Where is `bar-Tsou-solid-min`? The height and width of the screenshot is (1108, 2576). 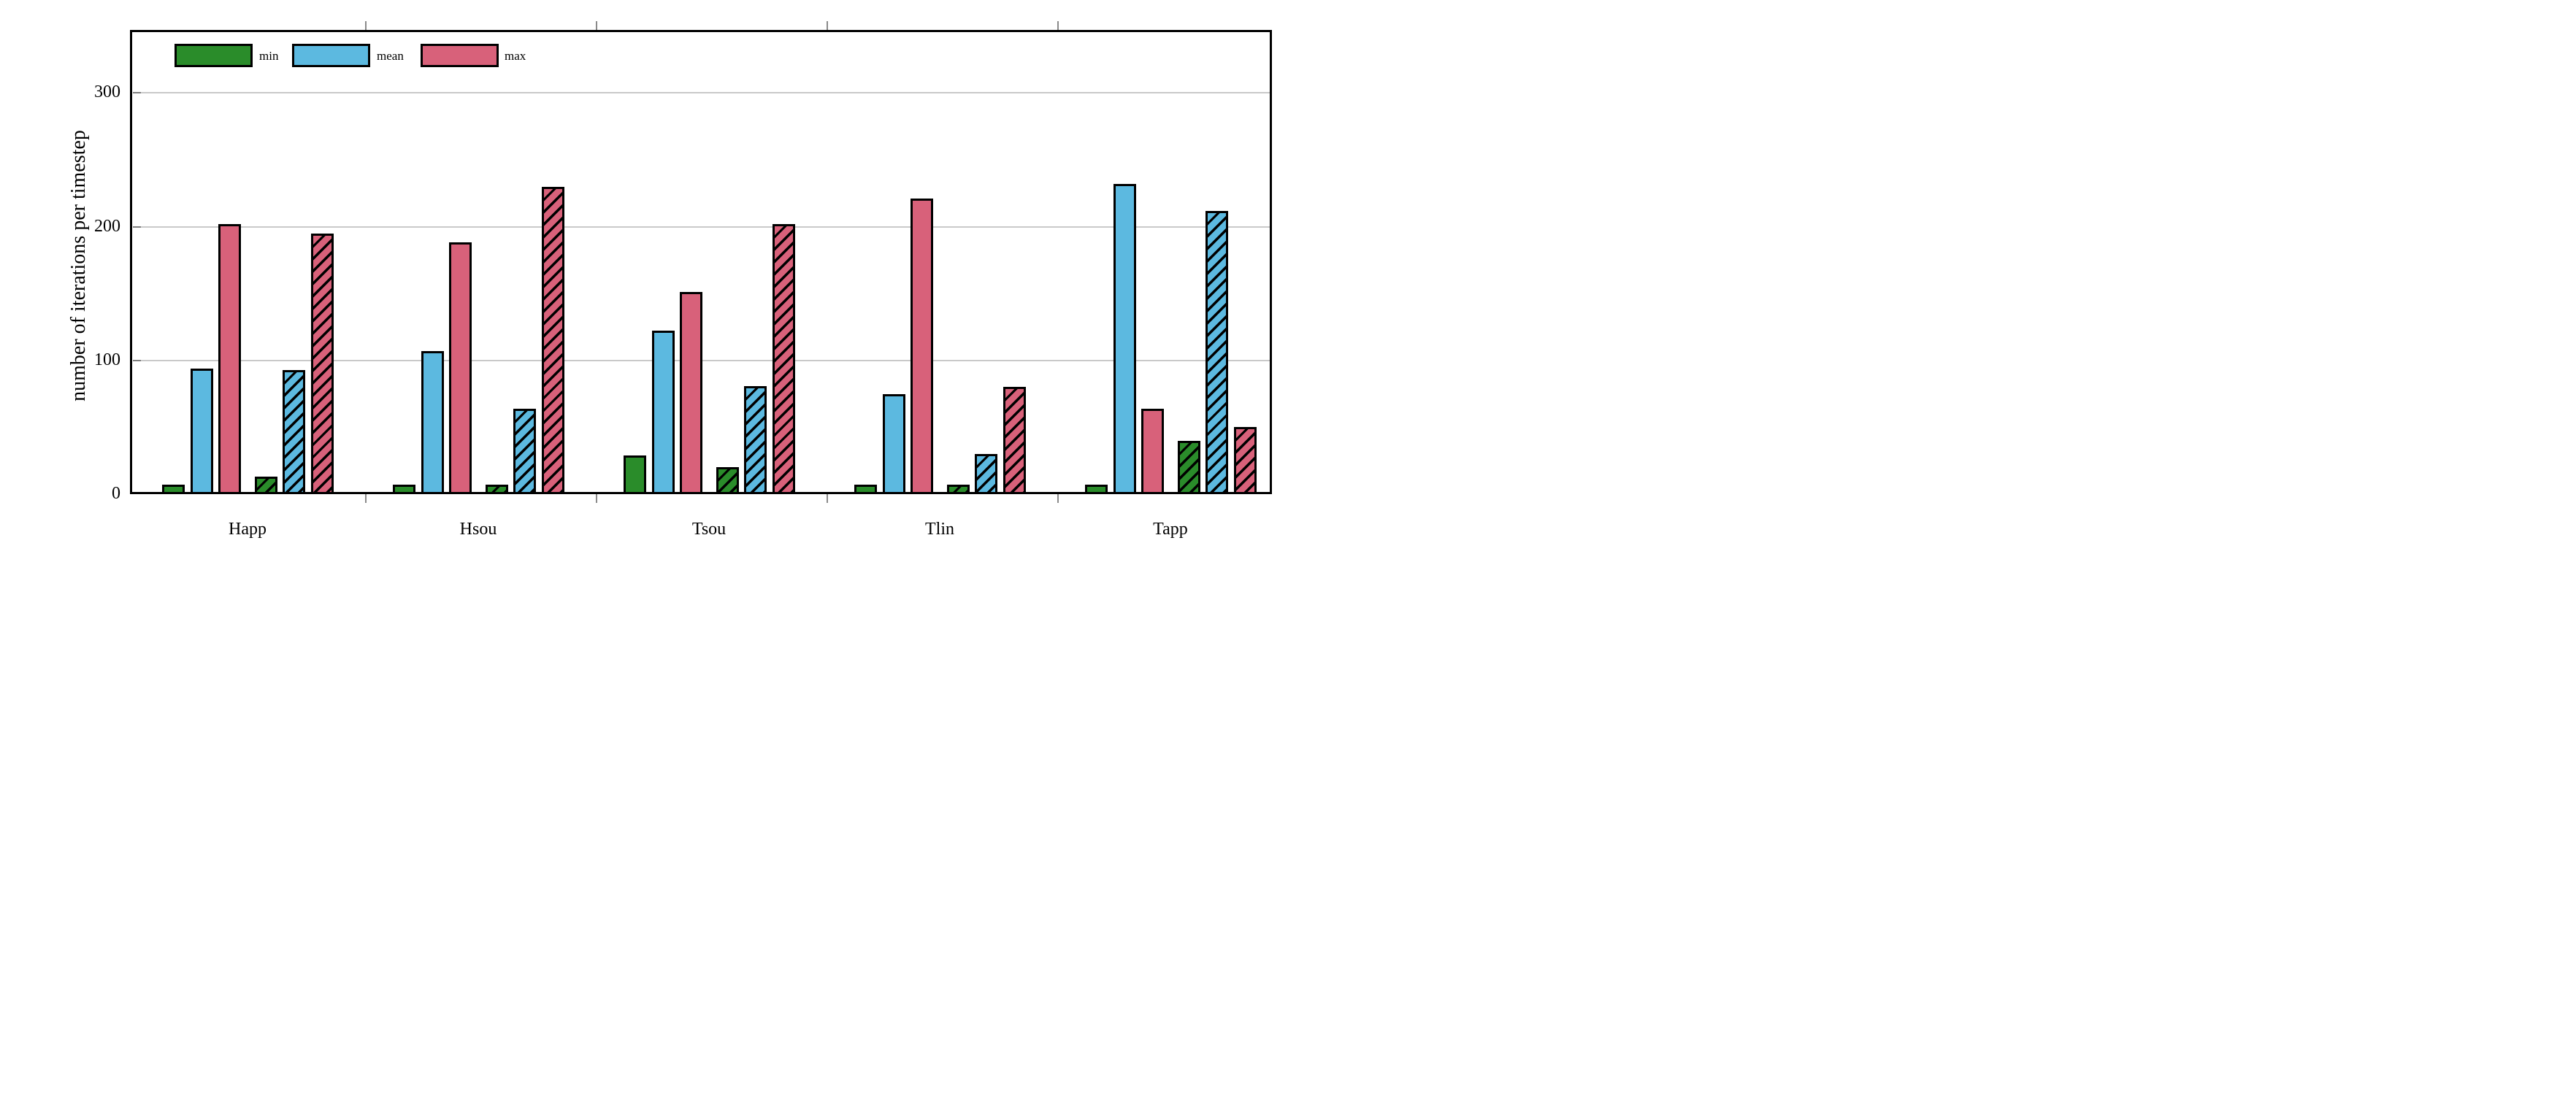
bar-Tsou-solid-min is located at coordinates (635, 474).